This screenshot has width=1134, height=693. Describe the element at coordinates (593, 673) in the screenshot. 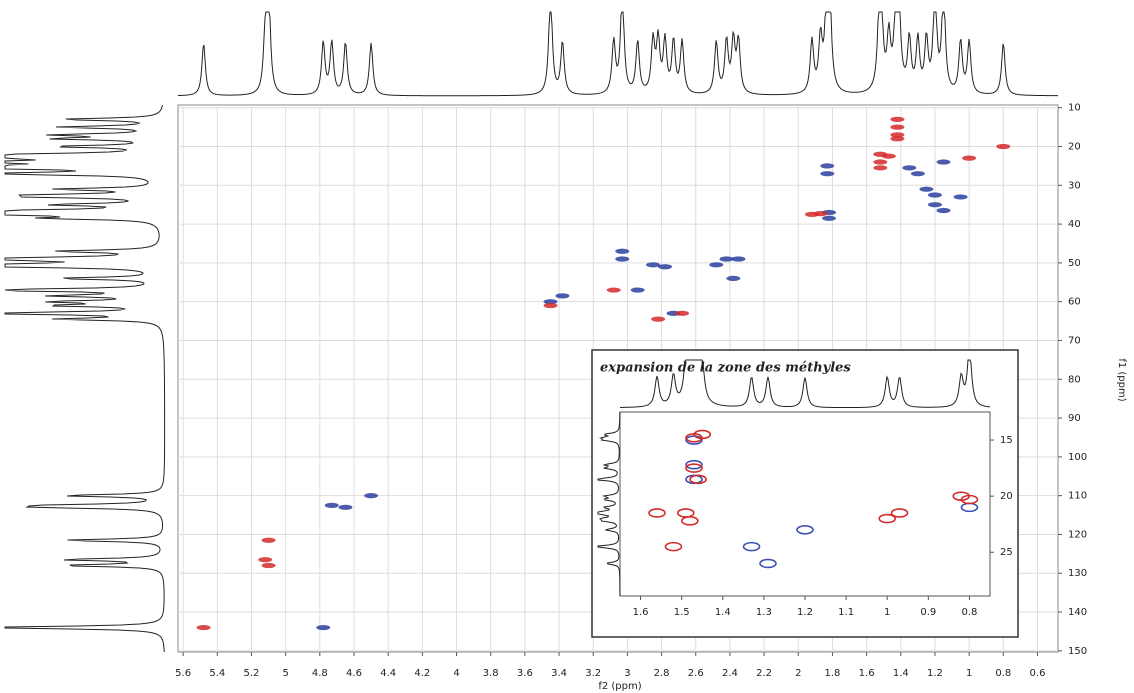

I see `x-tick-label: 3.2` at that location.